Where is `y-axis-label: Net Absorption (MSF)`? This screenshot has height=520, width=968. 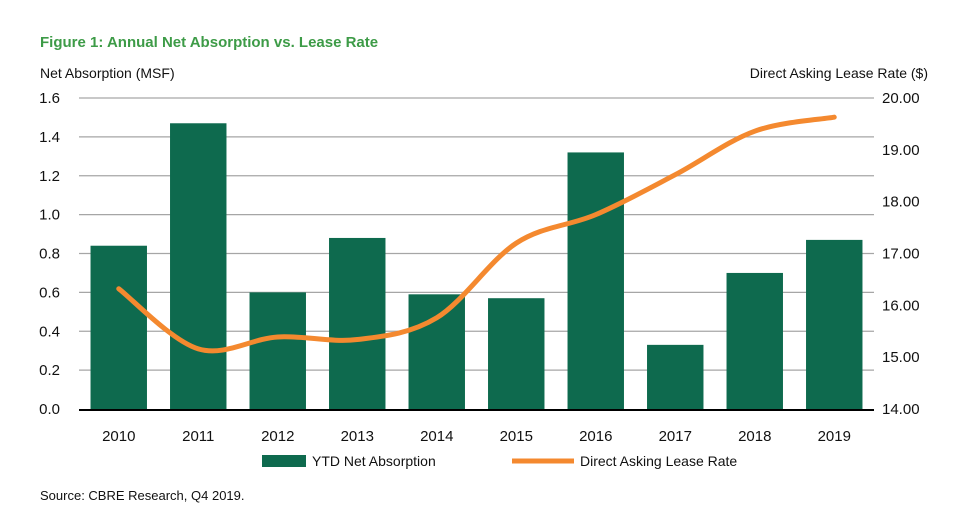
y-axis-label: Net Absorption (MSF) is located at coordinates (107, 73).